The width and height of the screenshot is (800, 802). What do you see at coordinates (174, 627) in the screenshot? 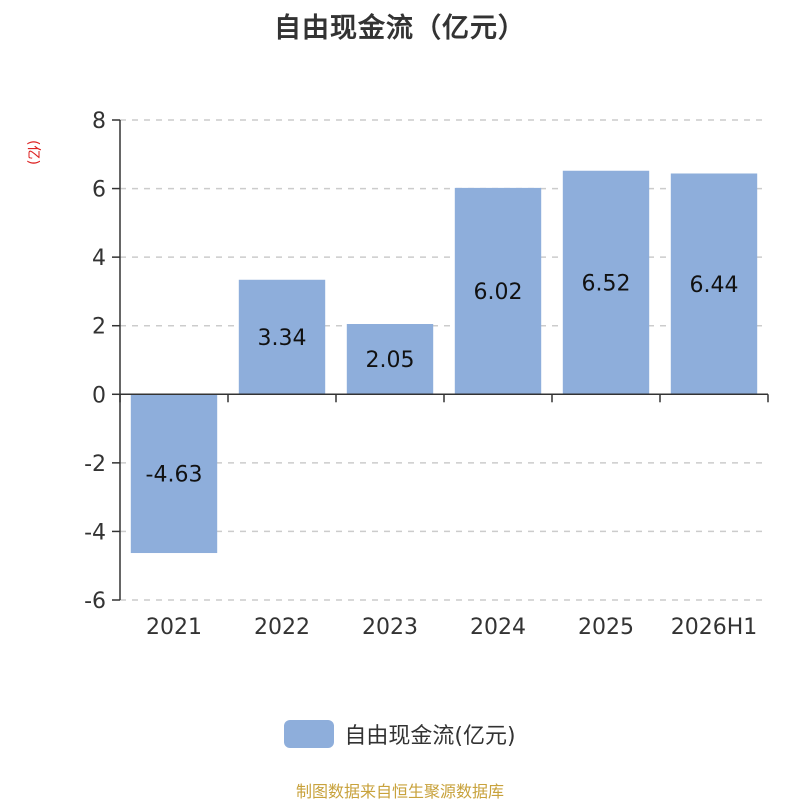
I see `x-tick-label: 2021` at bounding box center [174, 627].